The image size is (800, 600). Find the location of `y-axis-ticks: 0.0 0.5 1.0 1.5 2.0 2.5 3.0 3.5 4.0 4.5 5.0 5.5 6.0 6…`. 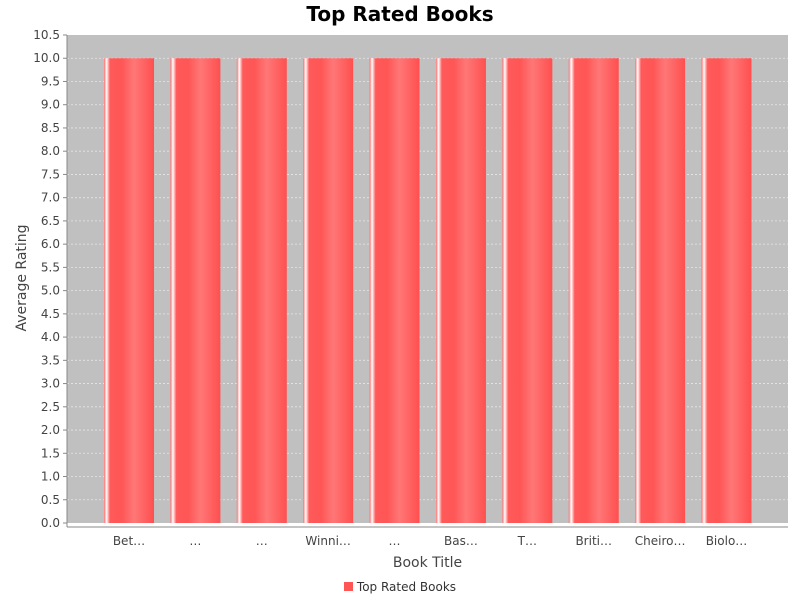

y-axis-ticks: 0.0 0.5 1.0 1.5 2.0 2.5 3.0 3.5 4.0 4.5 5.0 5.5 6.0 6… is located at coordinates (50, 279).